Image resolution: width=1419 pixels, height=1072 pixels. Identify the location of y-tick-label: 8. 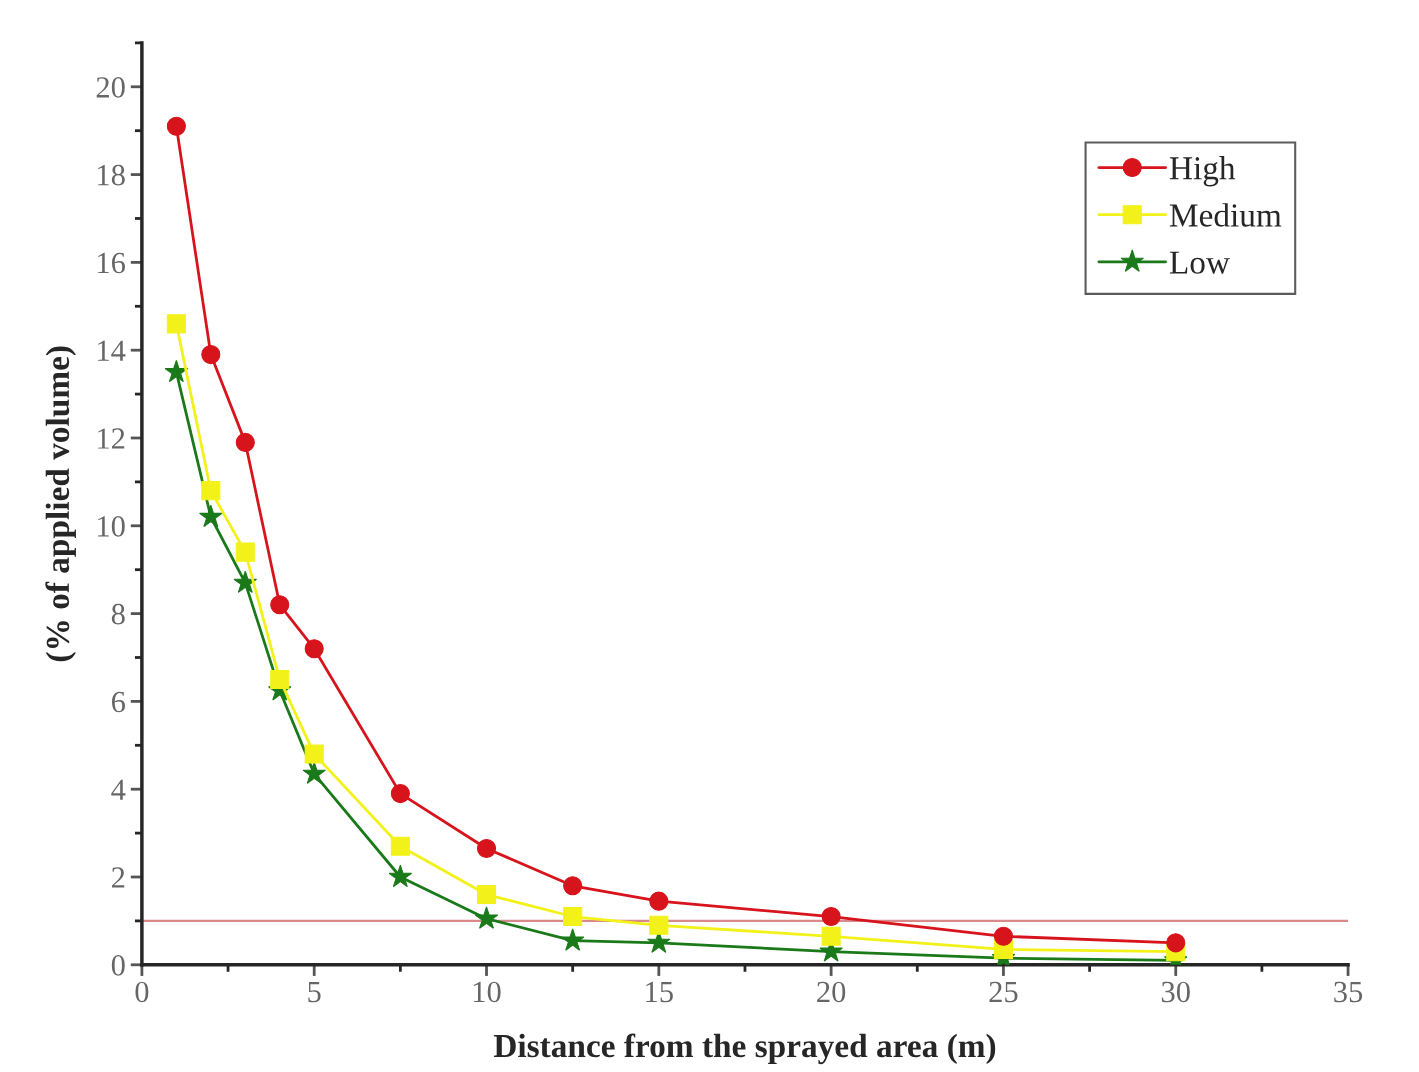
(118, 614).